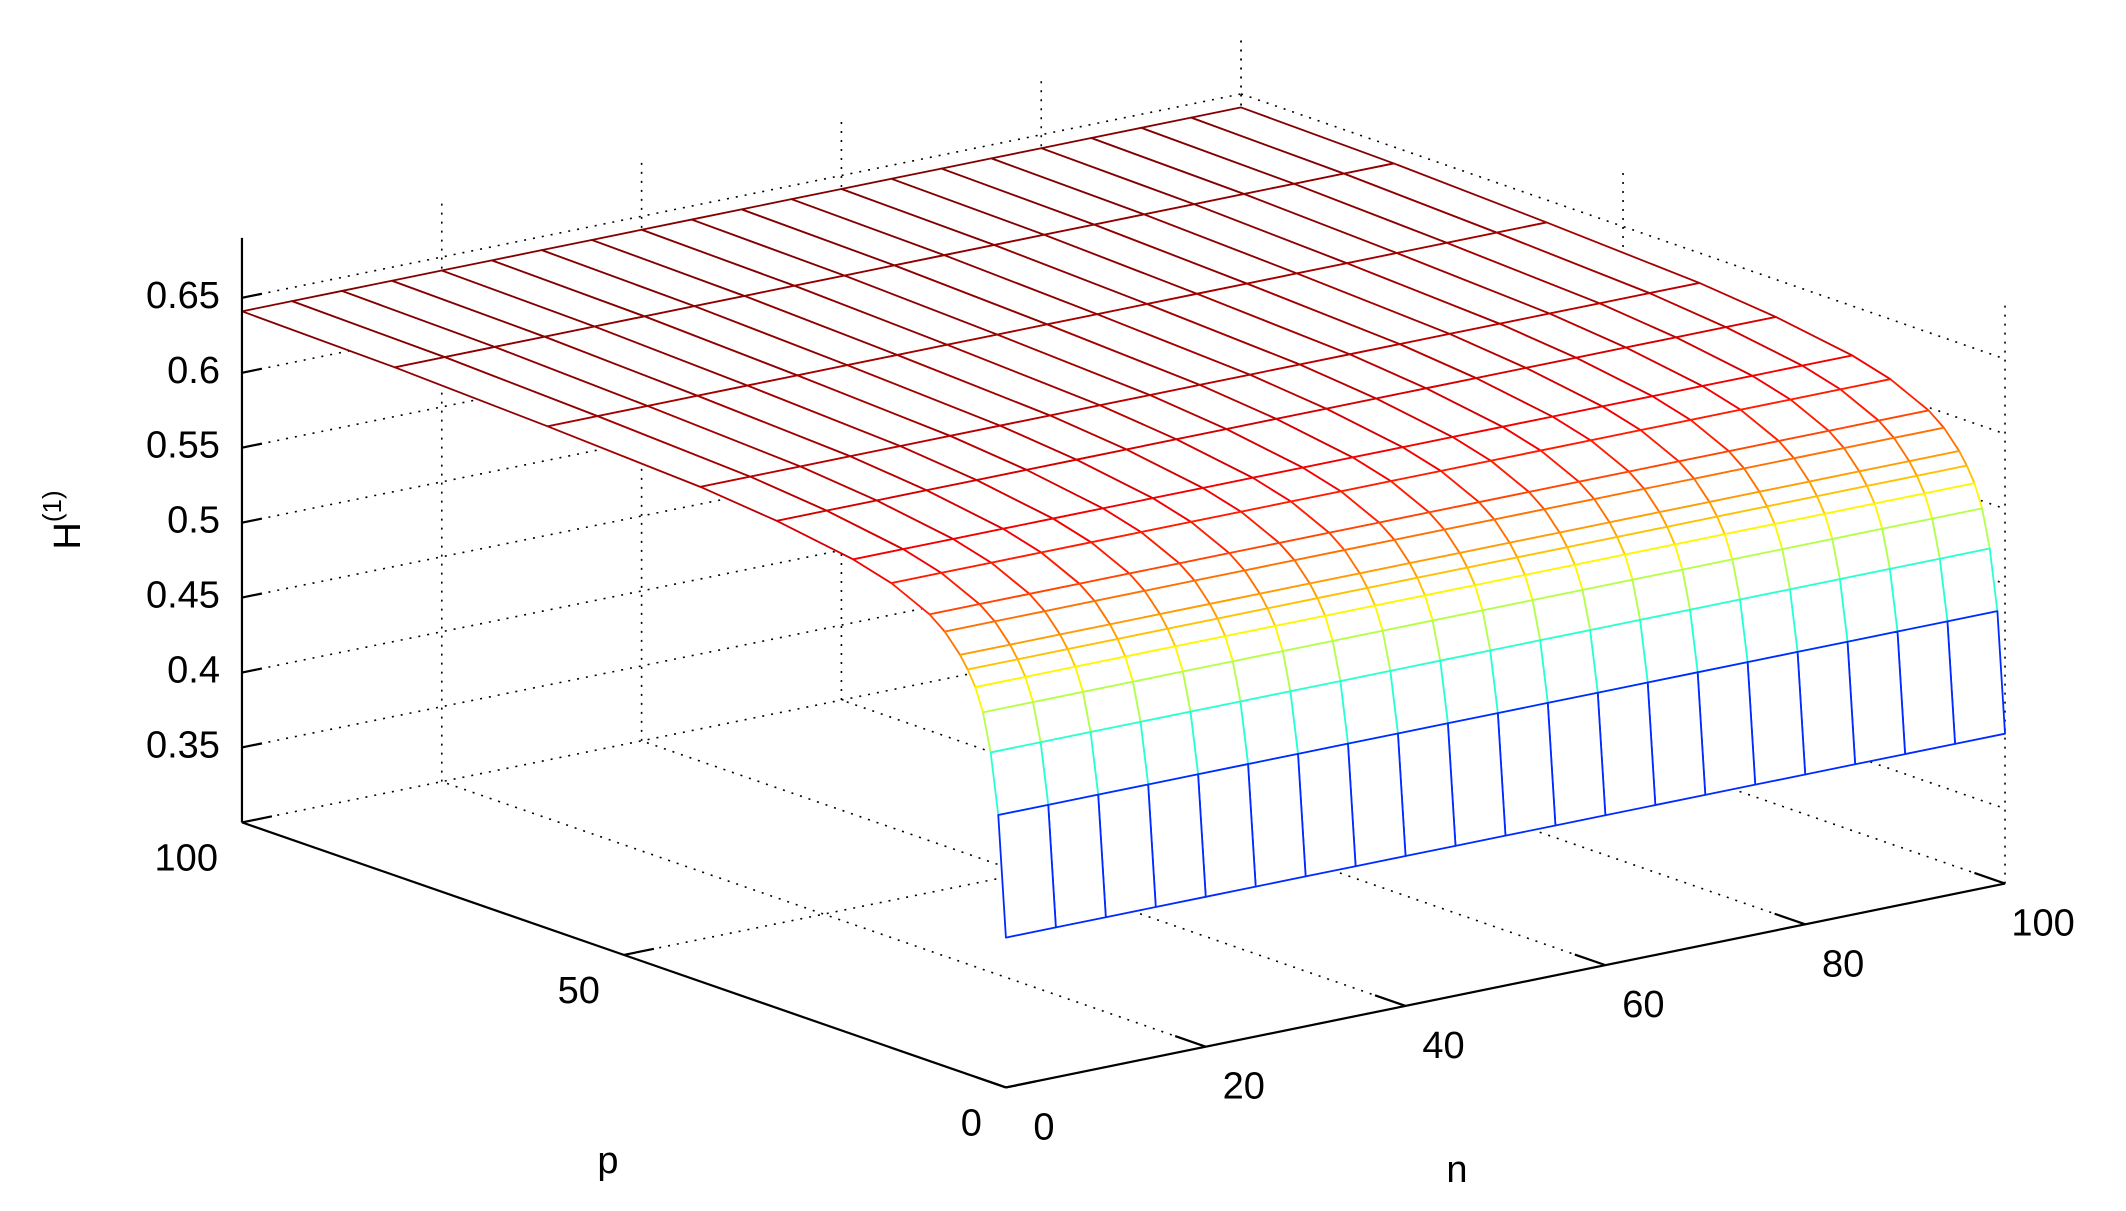 This screenshot has height=1211, width=2126. Describe the element at coordinates (183, 296) in the screenshot. I see `z-tick-label: 0.65` at that location.